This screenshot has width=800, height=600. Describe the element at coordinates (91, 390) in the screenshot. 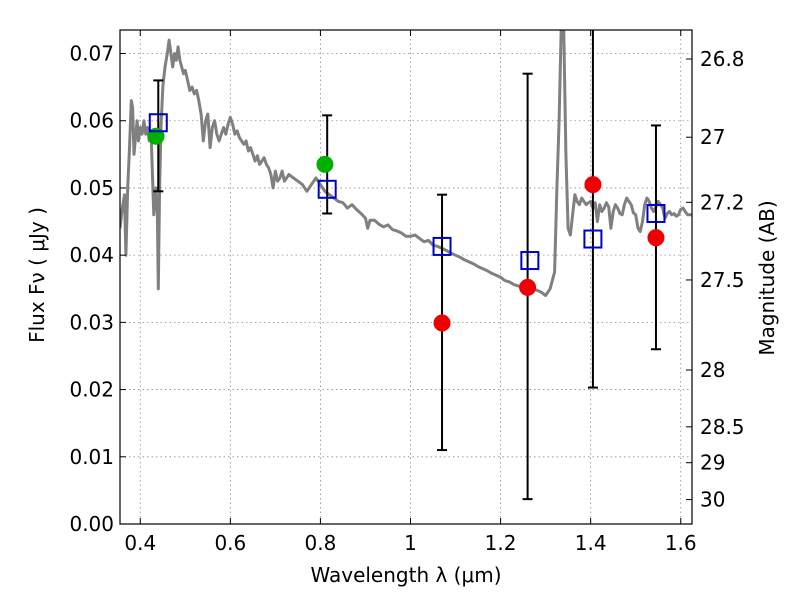

I see `y-tick-label: 0.02` at that location.